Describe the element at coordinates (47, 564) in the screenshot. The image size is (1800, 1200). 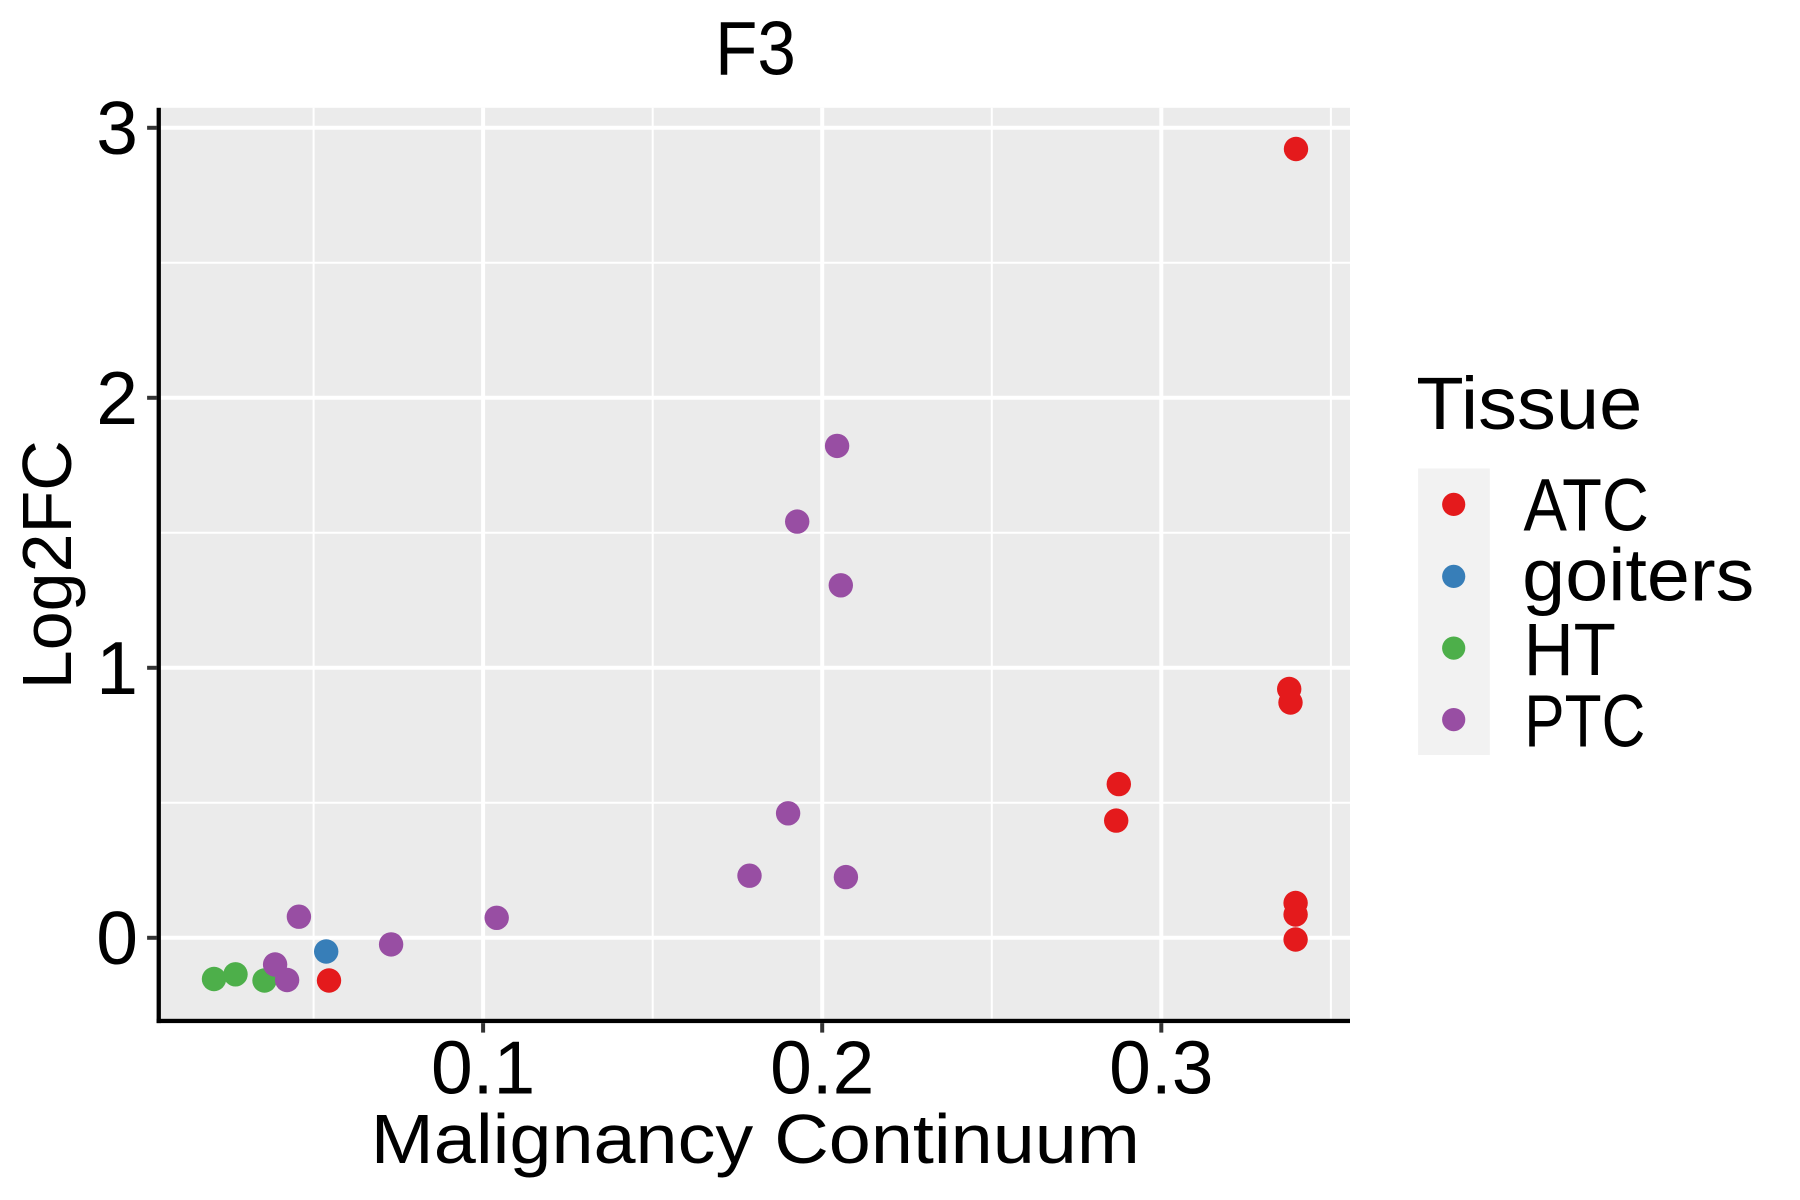
I see `svg-text: Log2FC` at that location.